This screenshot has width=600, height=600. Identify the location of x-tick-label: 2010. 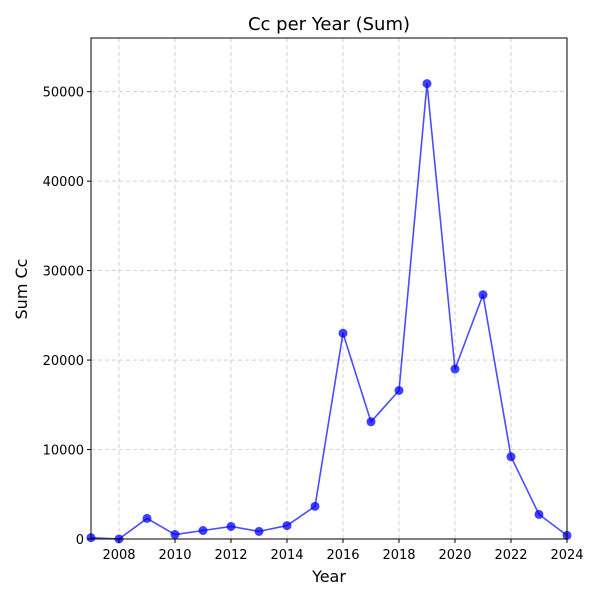
(174, 555).